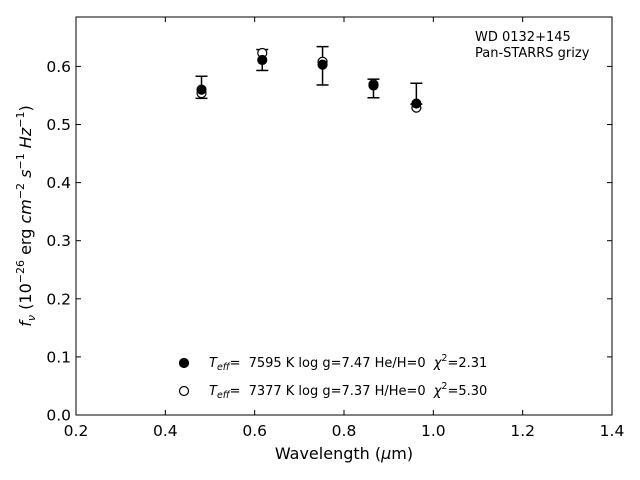 The width and height of the screenshot is (640, 480). Describe the element at coordinates (76, 431) in the screenshot. I see `x-tick-label-0: 0.2` at that location.